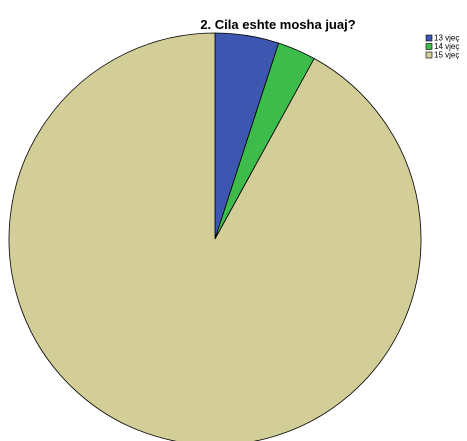 The width and height of the screenshot is (467, 441). Describe the element at coordinates (446, 38) in the screenshot. I see `legend-label-1: 13 vjeç` at that location.